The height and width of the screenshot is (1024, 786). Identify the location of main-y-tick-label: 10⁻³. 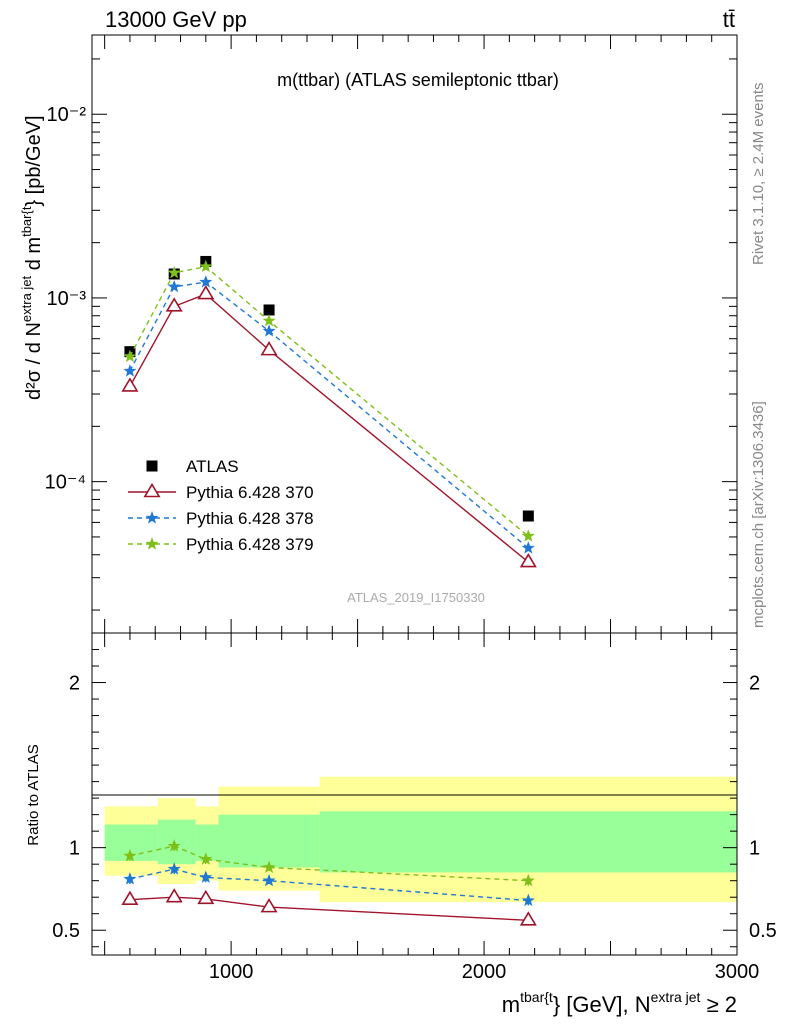
(67, 299).